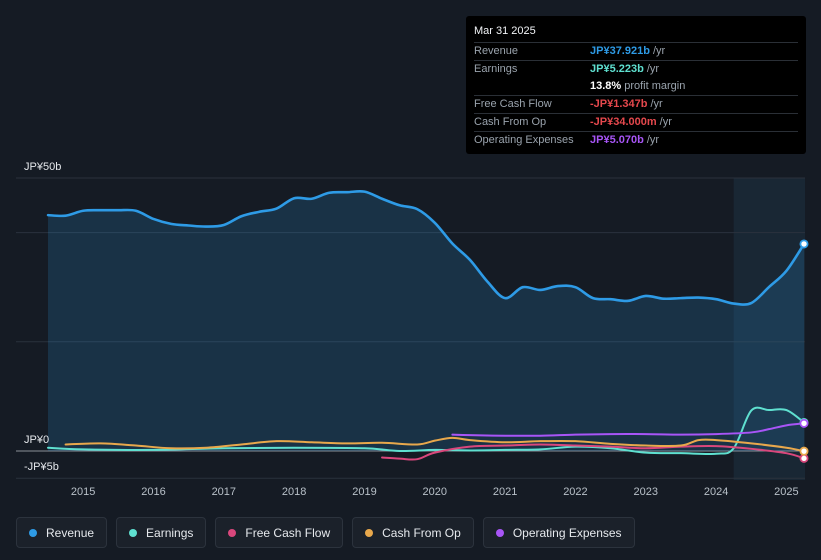 This screenshot has width=821, height=560. What do you see at coordinates (628, 429) in the screenshot?
I see `series-line-operating-expenses` at bounding box center [628, 429].